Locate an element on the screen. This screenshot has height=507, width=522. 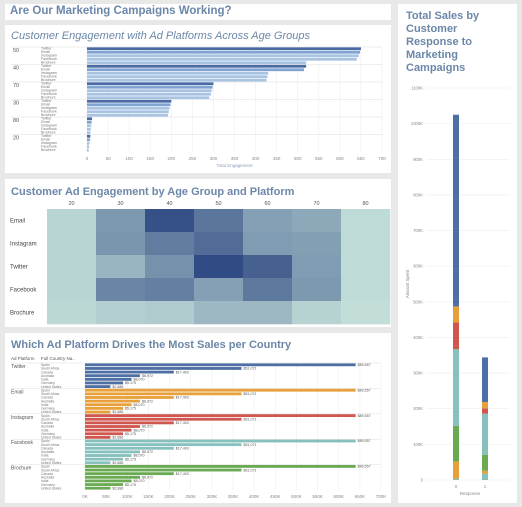
x-tick-label: 500K is located at coordinates (296, 496).